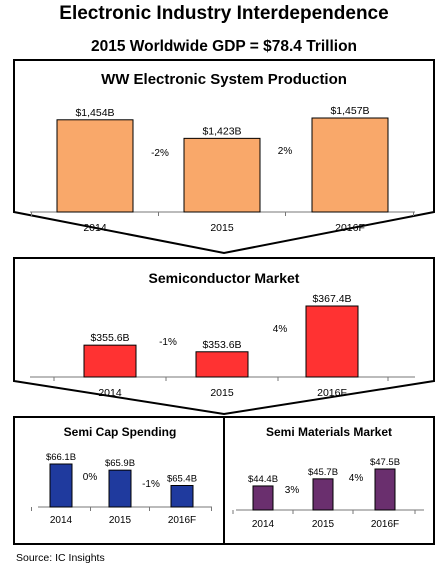 The image size is (448, 574). I want to click on chart2-growth-label: 4%, so click(280, 329).